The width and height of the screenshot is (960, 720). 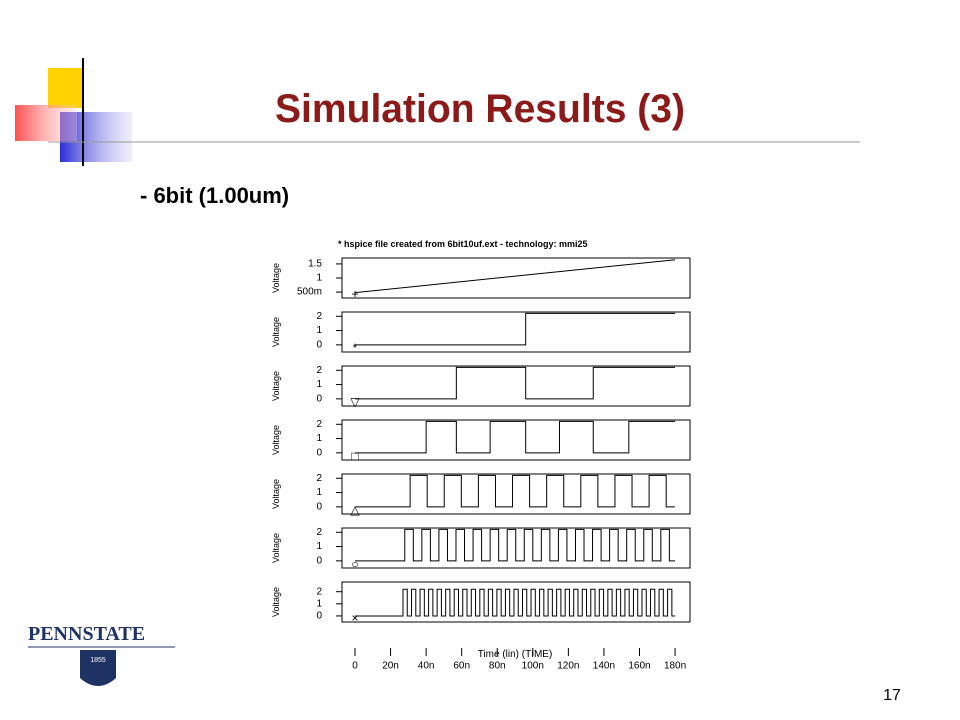 I want to click on x-tick-label: 120n, so click(x=568, y=666).